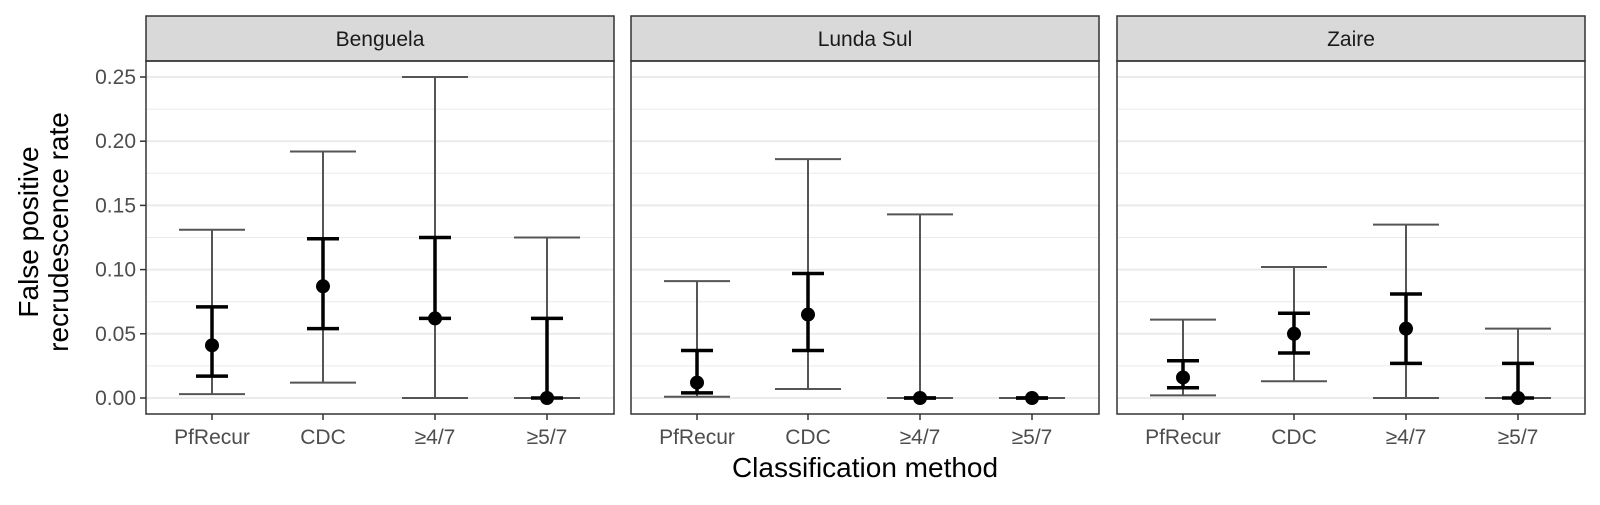 The image size is (1600, 505). What do you see at coordinates (115, 334) in the screenshot?
I see `y-tick-label: 0.05` at bounding box center [115, 334].